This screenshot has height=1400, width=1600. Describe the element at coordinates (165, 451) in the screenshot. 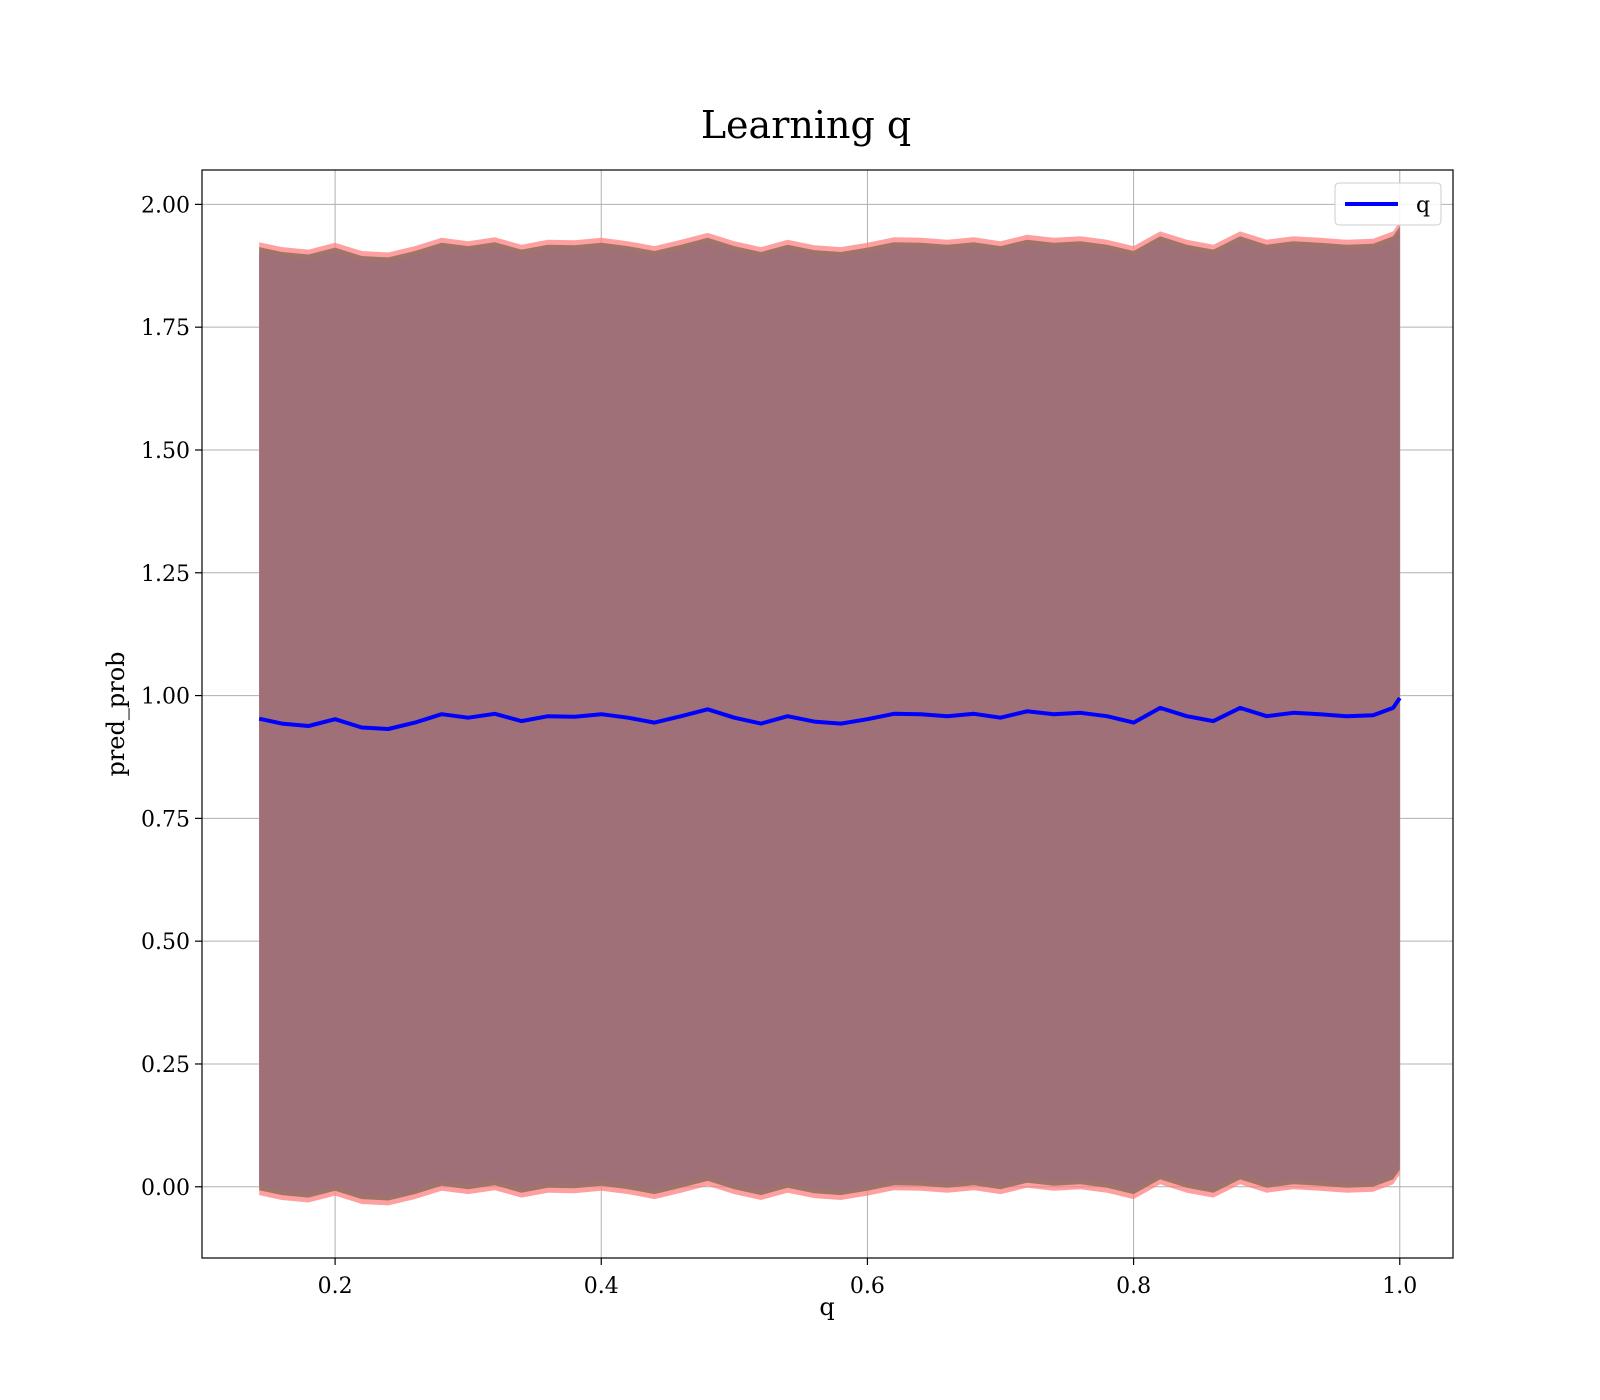

I see `y-tick-label: 1.50` at that location.